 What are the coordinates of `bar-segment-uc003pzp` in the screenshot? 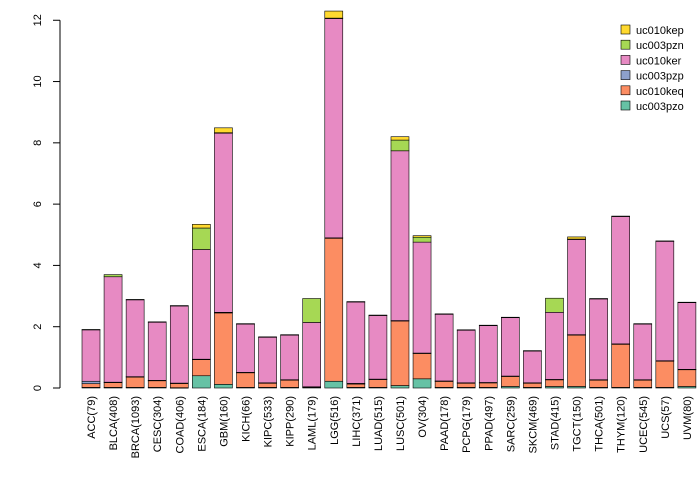 It's located at (91, 382).